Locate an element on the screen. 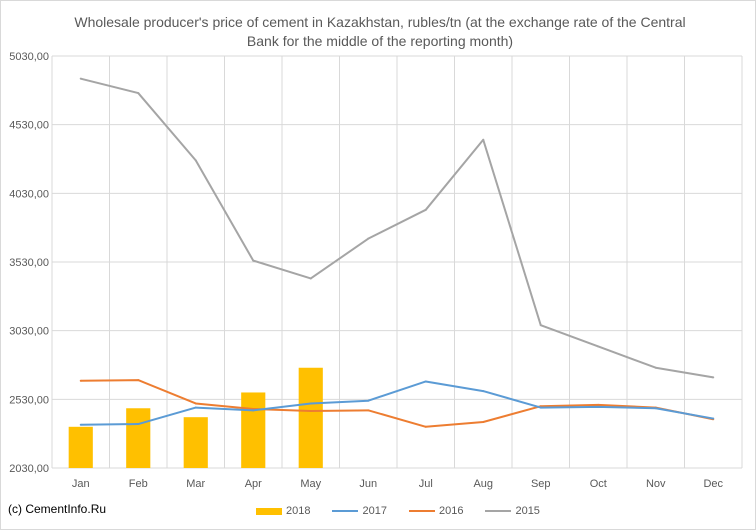  x-tick-label: Oct is located at coordinates (598, 484).